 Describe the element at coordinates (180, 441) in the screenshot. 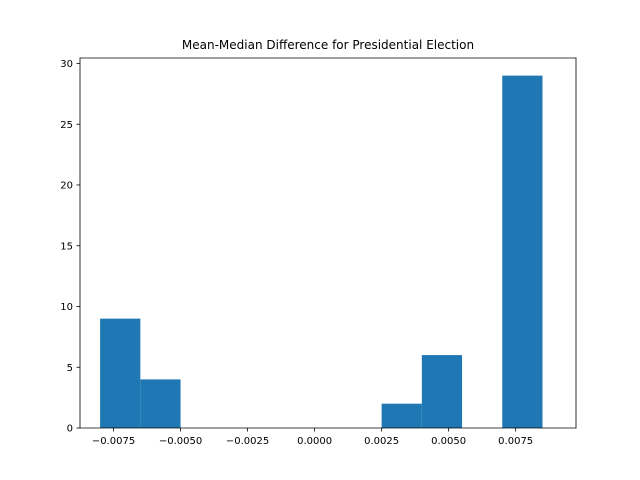

I see `x-tick-label: −0.0050` at that location.